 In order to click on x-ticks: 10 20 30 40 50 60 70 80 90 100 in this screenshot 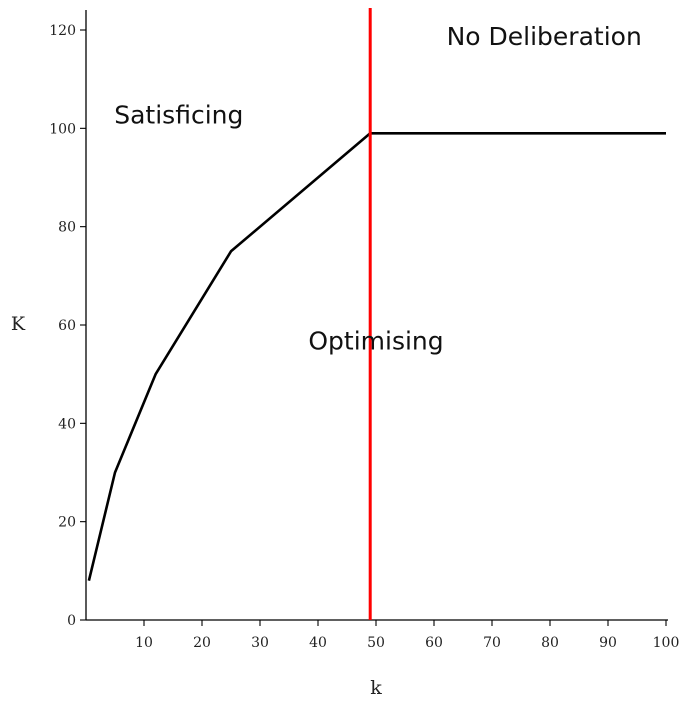, I will do `click(407, 635)`.